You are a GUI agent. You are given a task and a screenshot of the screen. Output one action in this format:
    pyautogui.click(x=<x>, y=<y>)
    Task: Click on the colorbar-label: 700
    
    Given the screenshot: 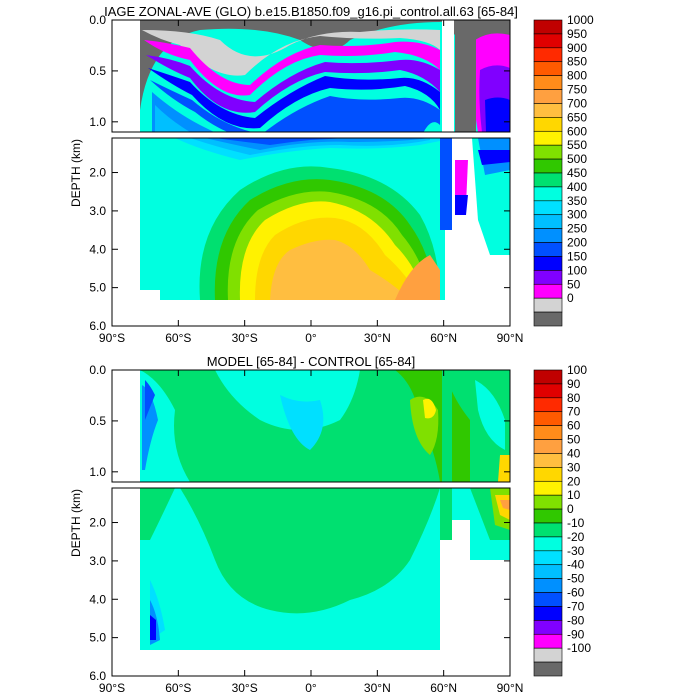 What is the action you would take?
    pyautogui.click(x=577, y=103)
    